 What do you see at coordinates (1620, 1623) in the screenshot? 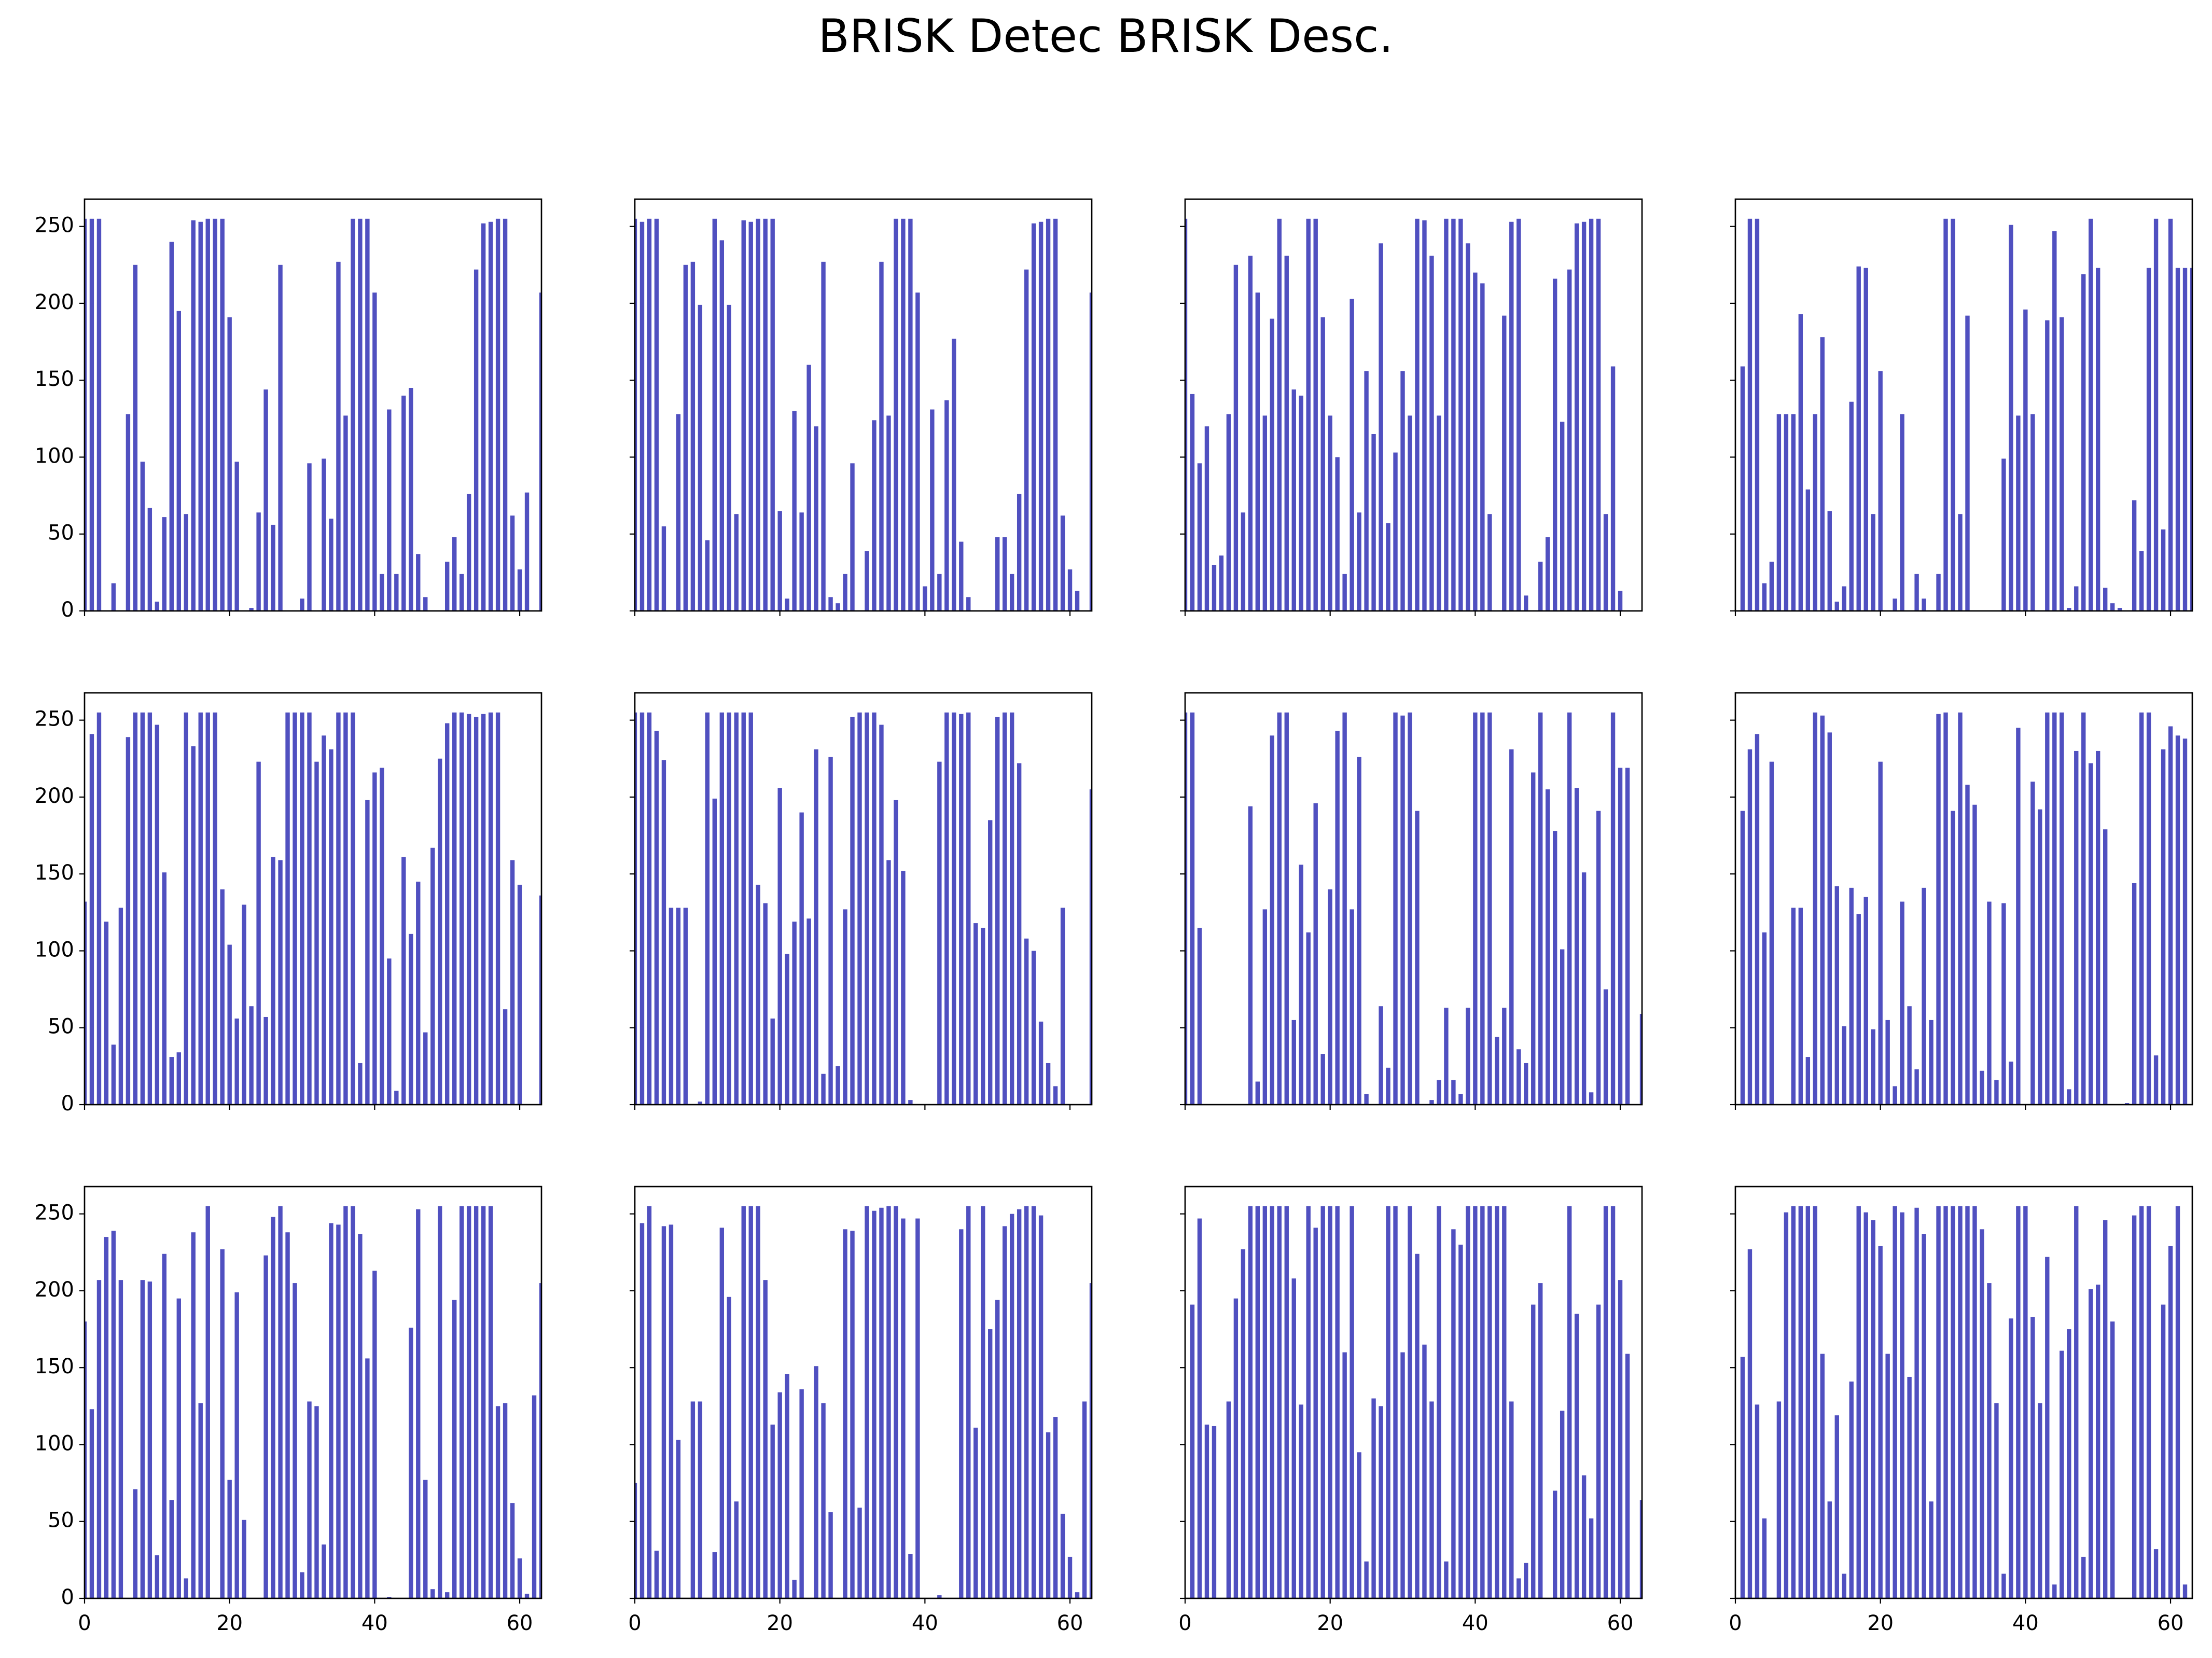
I see `x-tick-label: 60` at bounding box center [1620, 1623].